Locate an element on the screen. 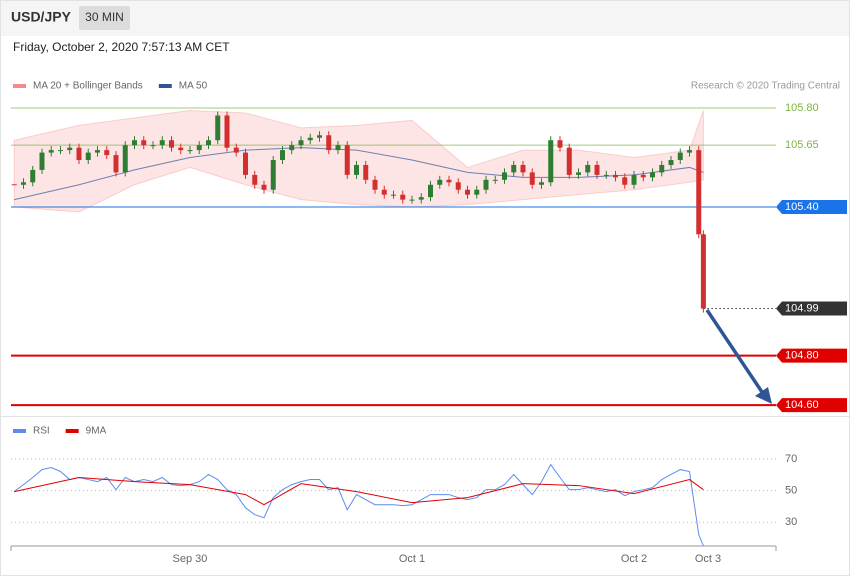  x-tick-label: Oct 1 is located at coordinates (412, 559).